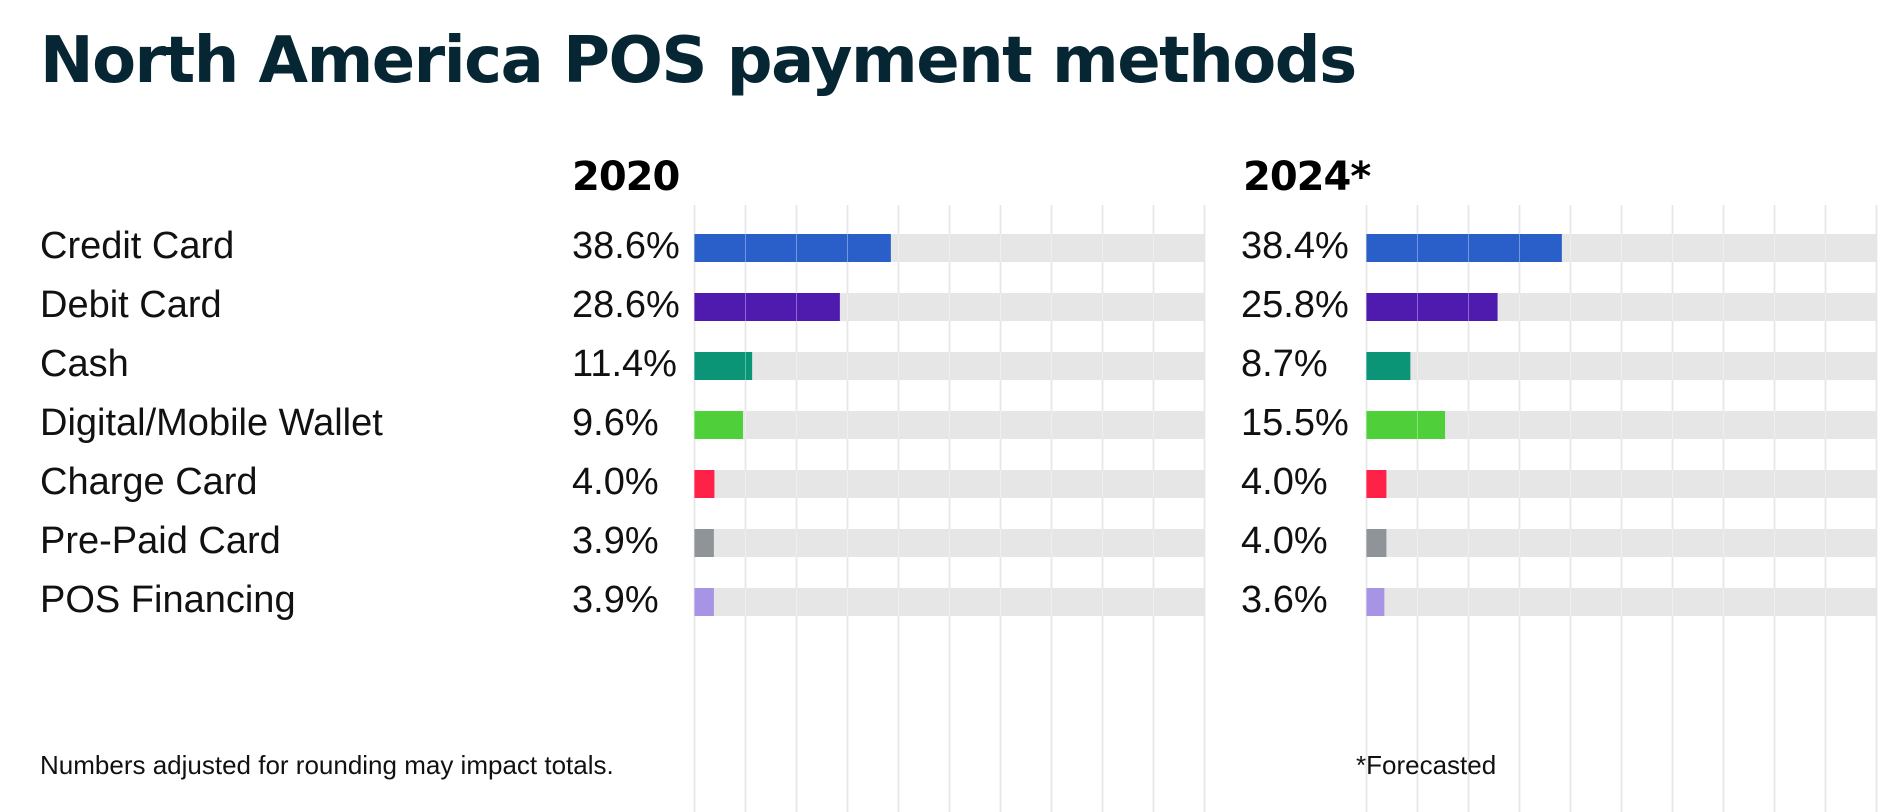 The image size is (1904, 812). What do you see at coordinates (625, 177) in the screenshot?
I see `panel-title: 2020` at bounding box center [625, 177].